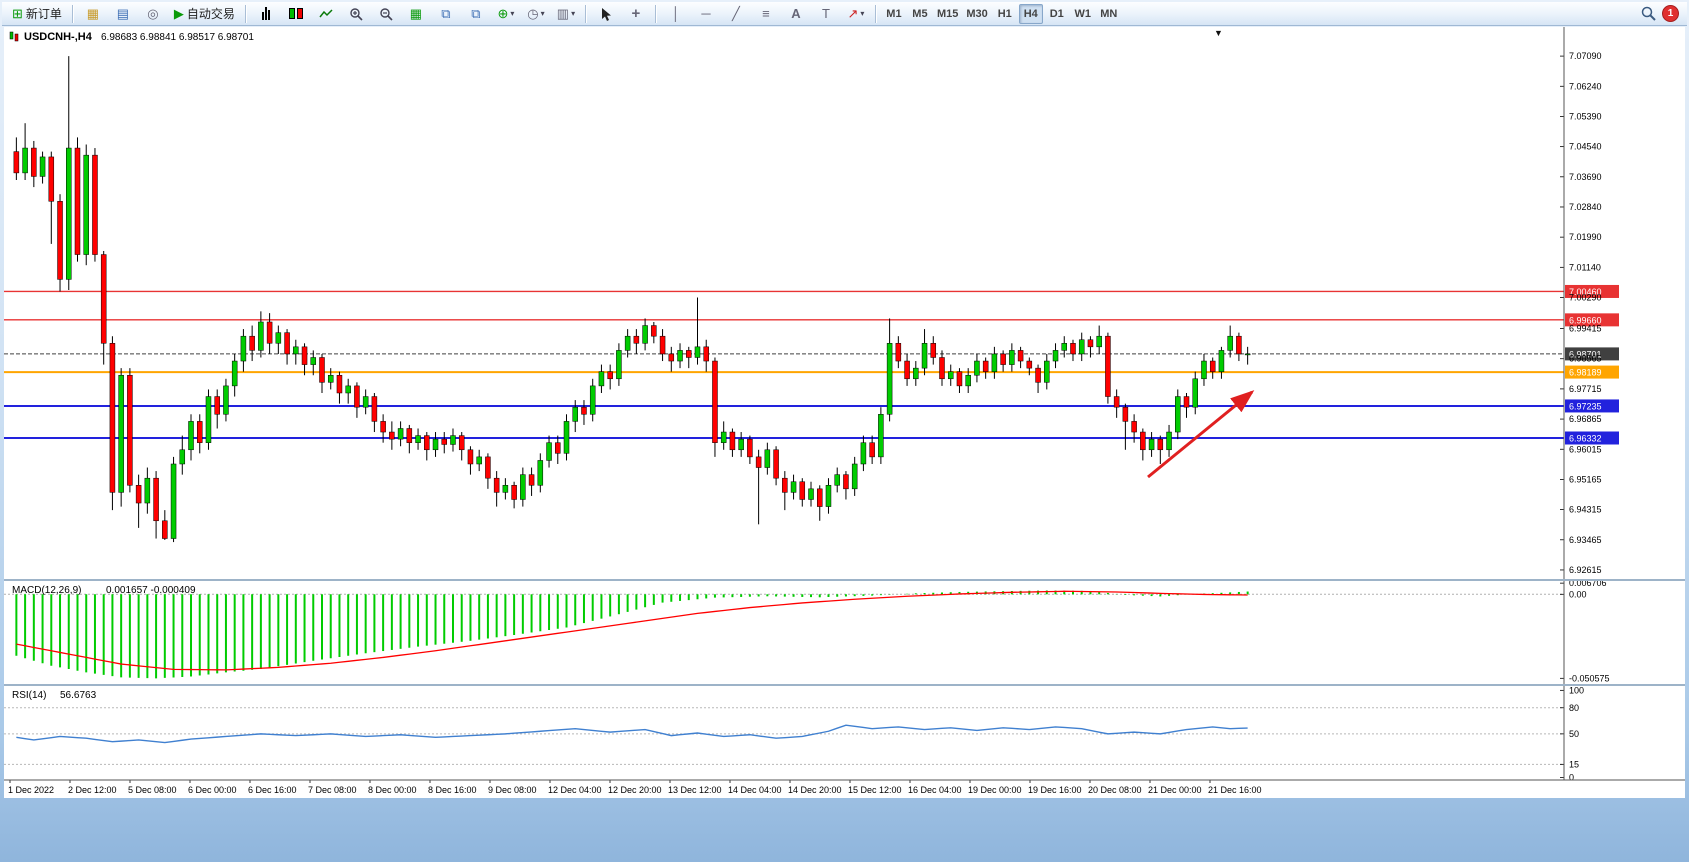  I want to click on svg-text: 21 Dec 00:00, so click(1175, 790).